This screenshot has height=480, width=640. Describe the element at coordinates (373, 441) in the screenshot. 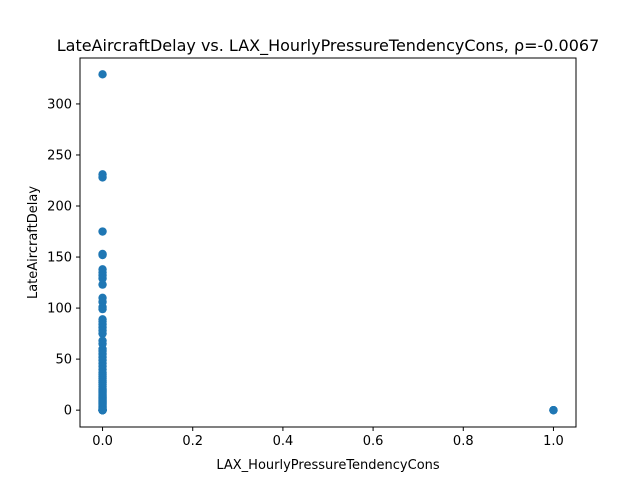

I see `x-tick-label: 0.6` at that location.